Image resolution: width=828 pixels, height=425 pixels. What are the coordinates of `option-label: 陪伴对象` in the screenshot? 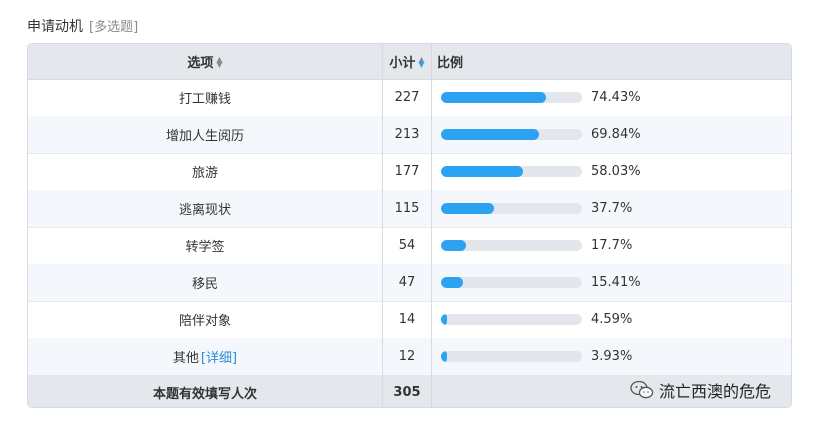 It's located at (204, 321).